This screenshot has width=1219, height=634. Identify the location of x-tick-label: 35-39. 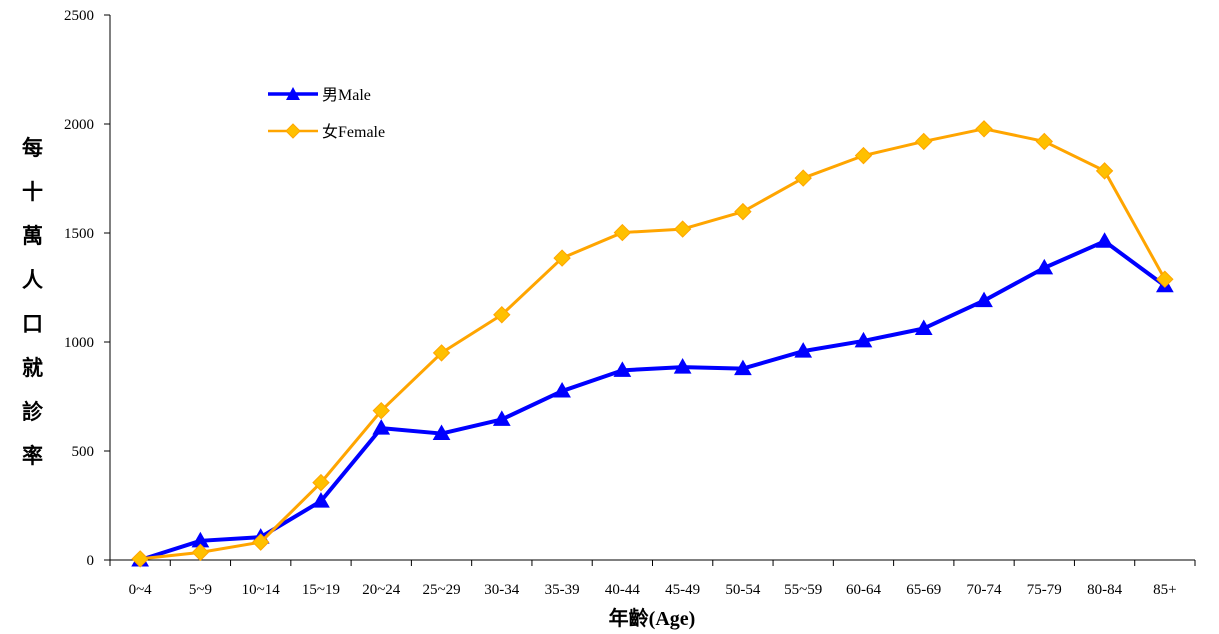
(562, 590).